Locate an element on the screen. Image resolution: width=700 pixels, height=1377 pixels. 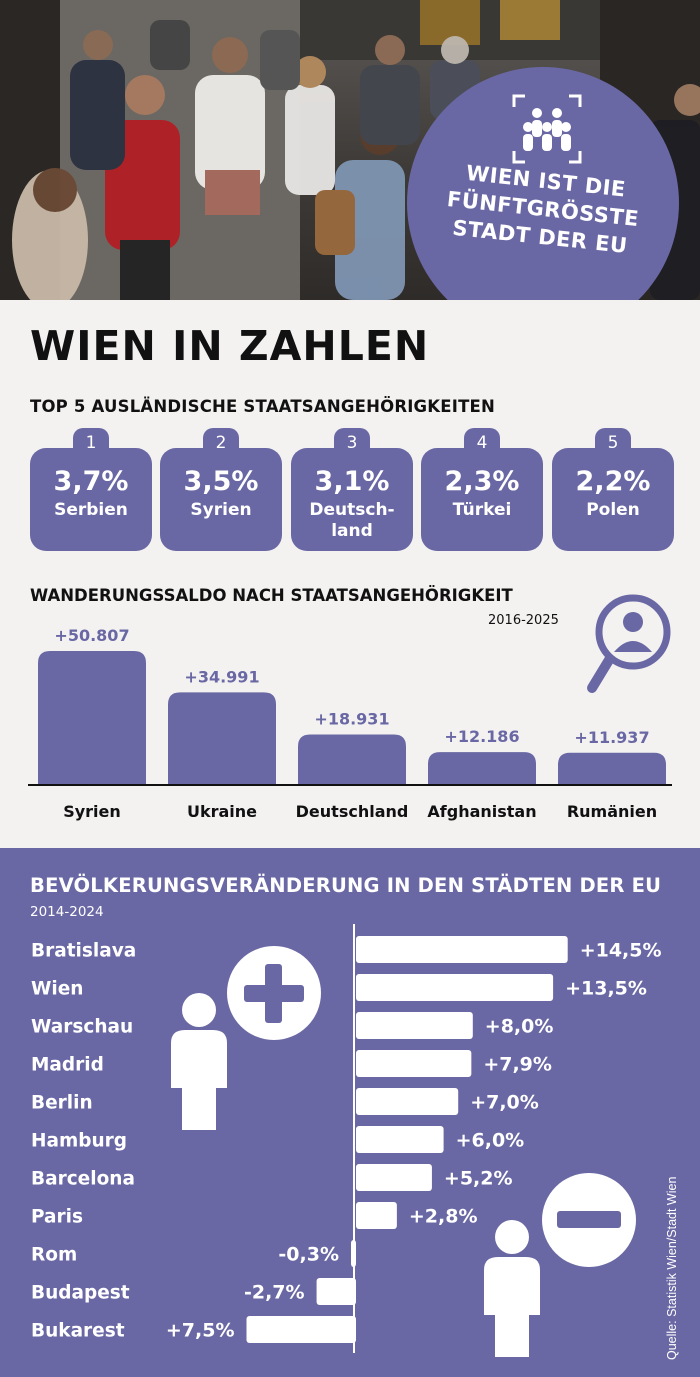
rank-number: 2 is located at coordinates (221, 445).